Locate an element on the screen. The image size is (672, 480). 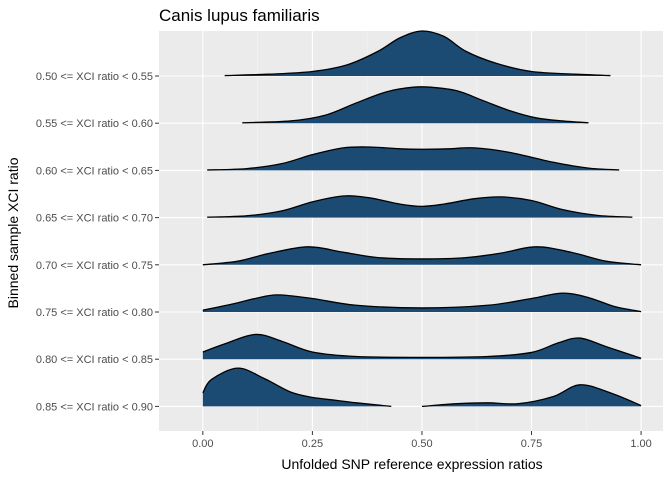
y-tick-label: 0.50 <= XCI ratio < 0.55 is located at coordinates (94, 77).